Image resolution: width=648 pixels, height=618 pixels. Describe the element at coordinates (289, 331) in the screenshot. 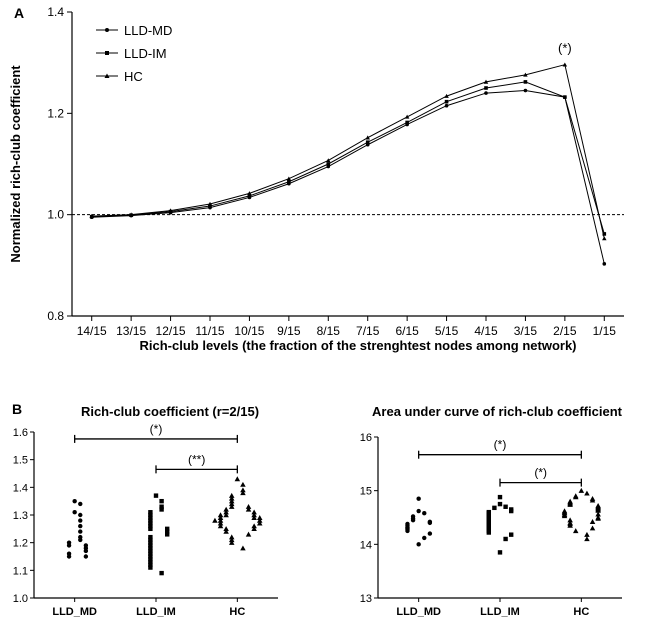

I see `x-tick-label-a: 9/15` at that location.